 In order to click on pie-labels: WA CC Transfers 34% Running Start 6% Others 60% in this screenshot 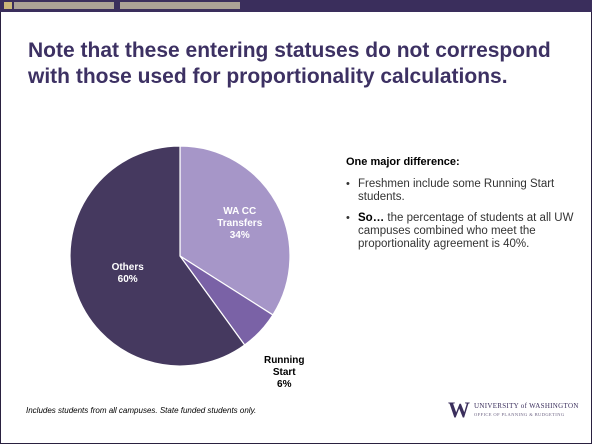, I will do `click(208, 298)`.